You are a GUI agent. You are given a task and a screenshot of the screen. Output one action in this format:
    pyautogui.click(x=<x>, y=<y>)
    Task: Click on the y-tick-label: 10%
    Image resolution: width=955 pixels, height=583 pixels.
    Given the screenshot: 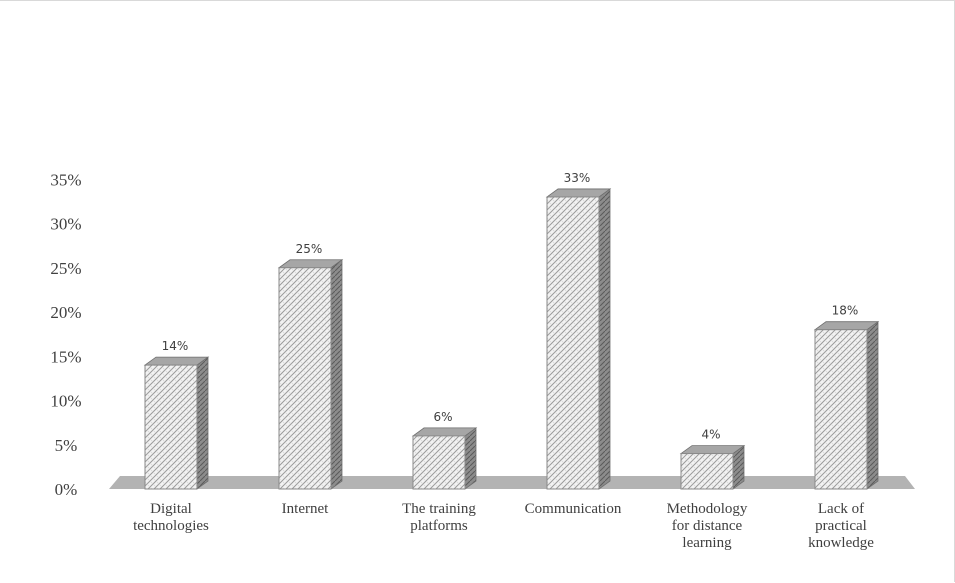 What is the action you would take?
    pyautogui.click(x=65, y=401)
    